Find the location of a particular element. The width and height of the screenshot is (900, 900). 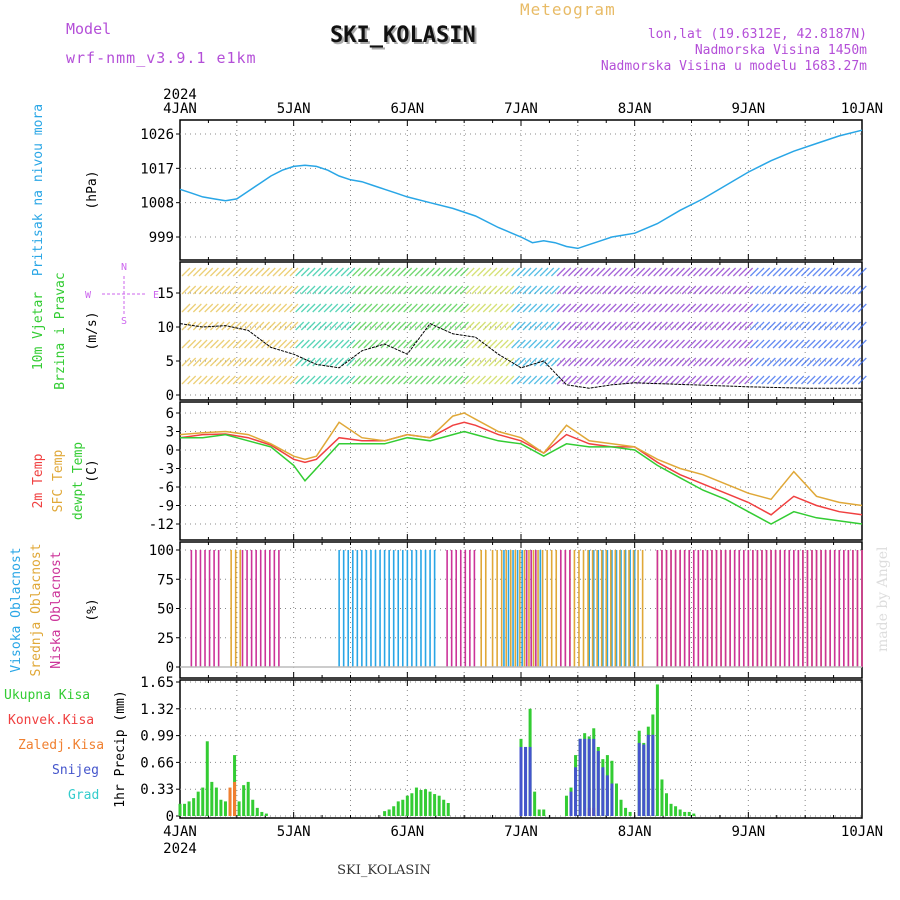

compass-label: W is located at coordinates (88, 295).